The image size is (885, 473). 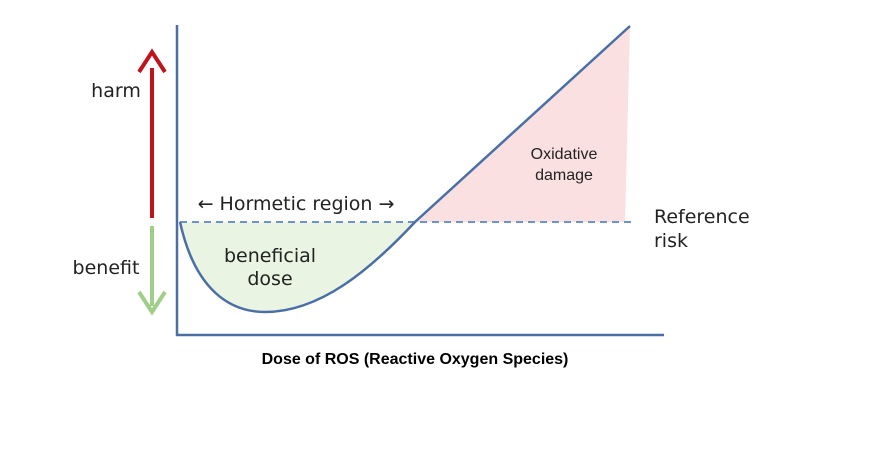 I want to click on harm-label: harm, so click(x=116, y=91).